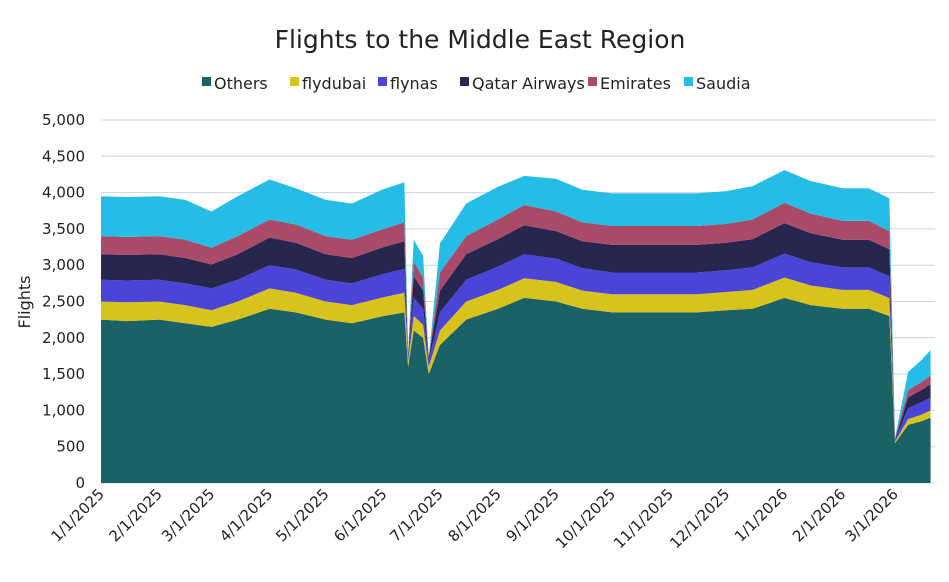 Image resolution: width=949 pixels, height=582 pixels. Describe the element at coordinates (302, 515) in the screenshot. I see `x-tick-label: 5/1/2025` at that location.